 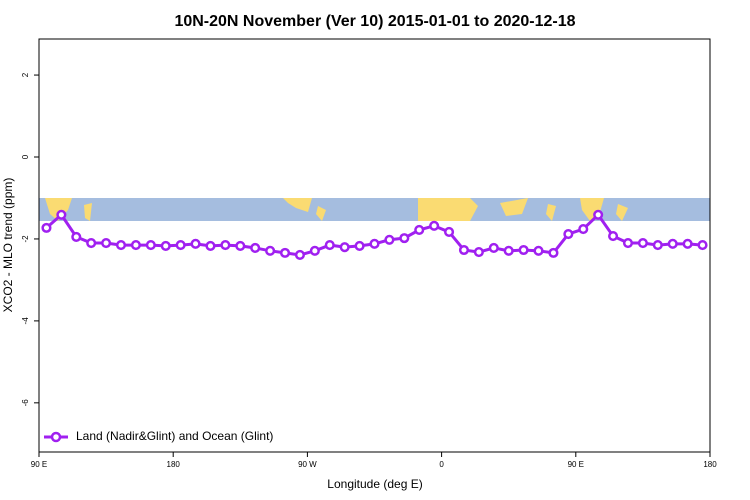 I want to click on x-tick-label: 0, so click(x=441, y=464).